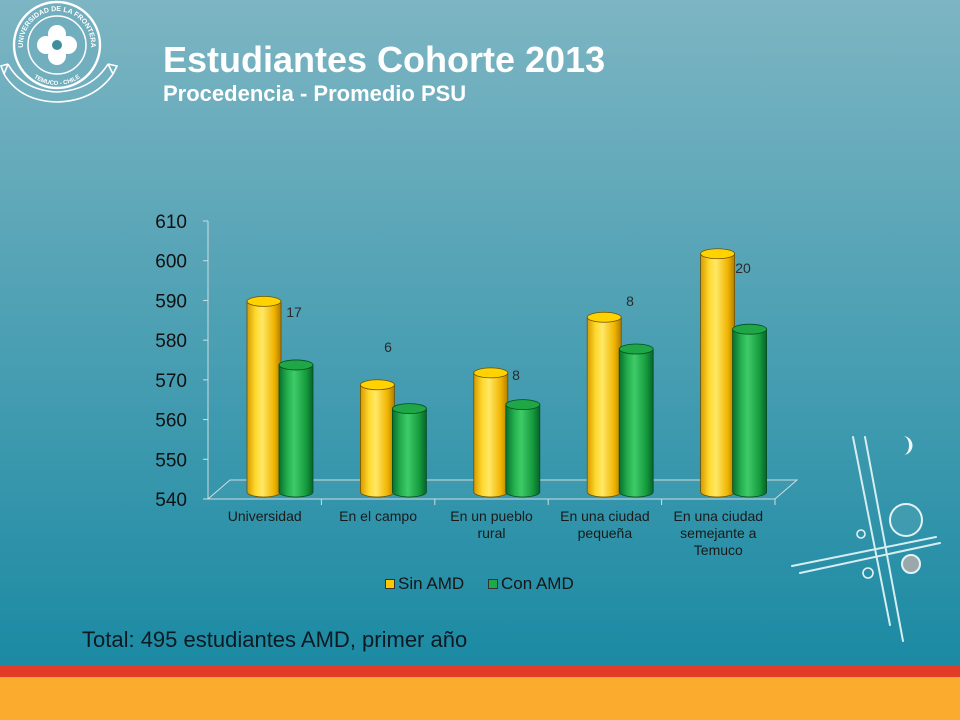 The height and width of the screenshot is (720, 960). I want to click on x-tick-label: En el campo, so click(378, 516).